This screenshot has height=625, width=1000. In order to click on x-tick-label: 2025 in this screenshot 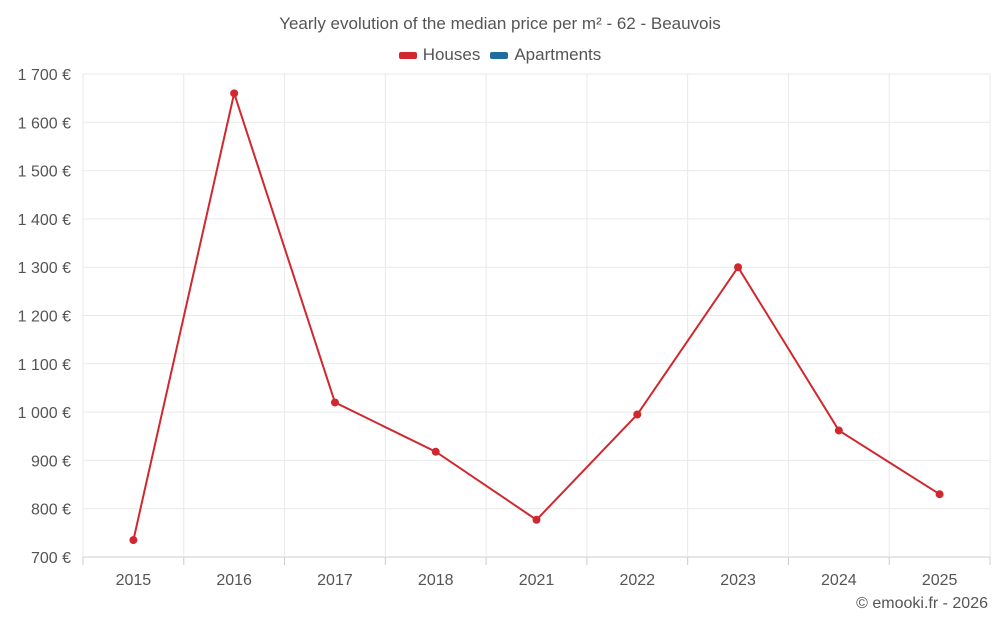, I will do `click(940, 580)`.